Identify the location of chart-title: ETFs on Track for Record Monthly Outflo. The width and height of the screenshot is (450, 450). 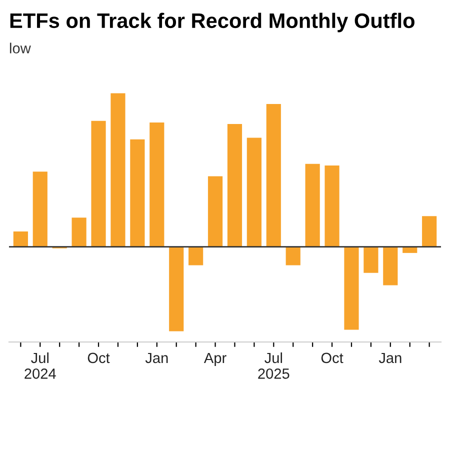
(212, 22).